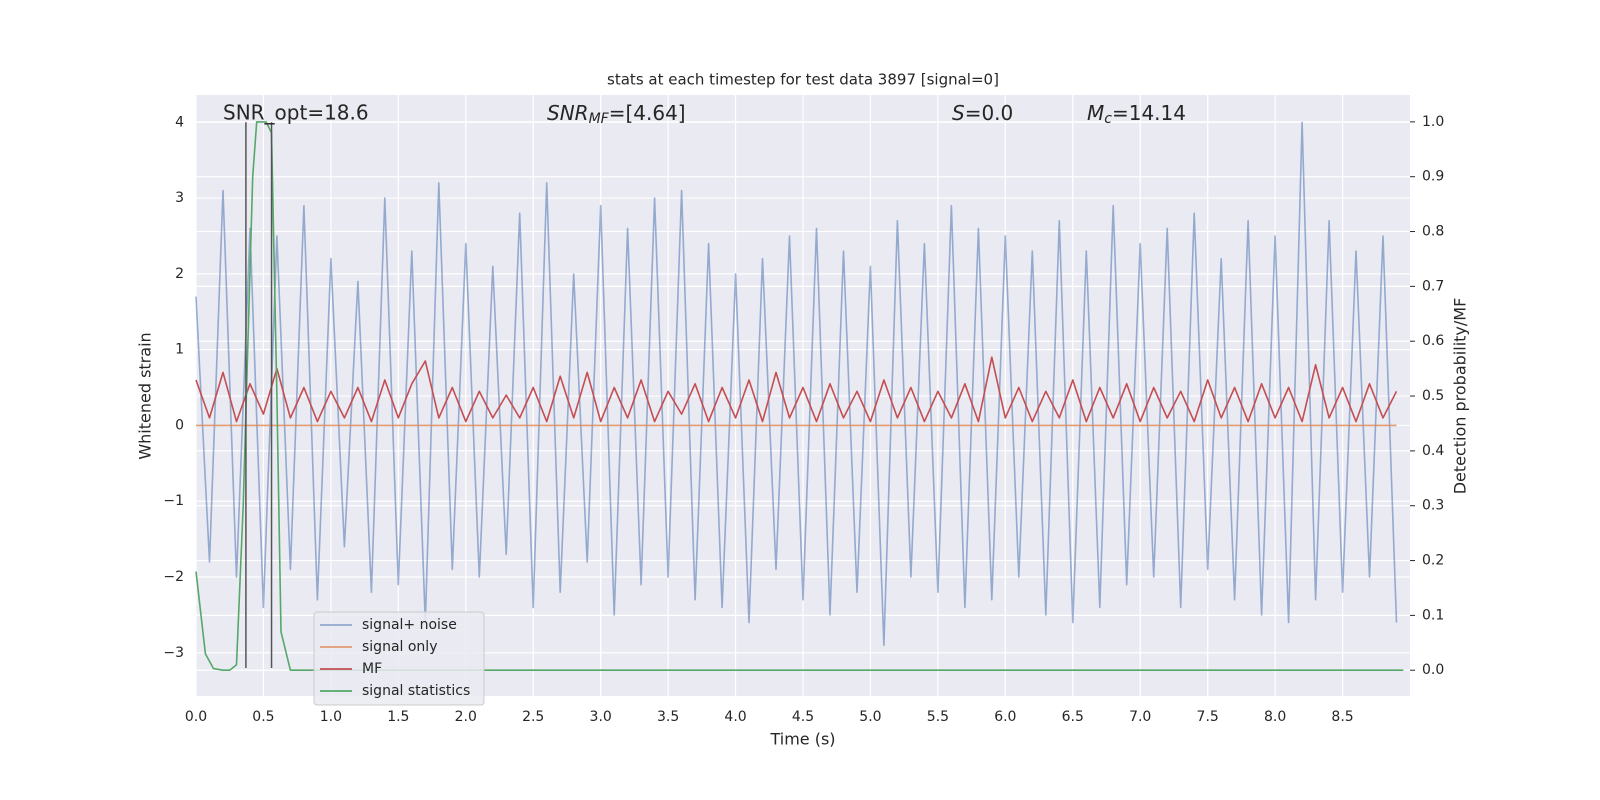  I want to click on y2-axis-label: Detection probability/MF, so click(1460, 396).